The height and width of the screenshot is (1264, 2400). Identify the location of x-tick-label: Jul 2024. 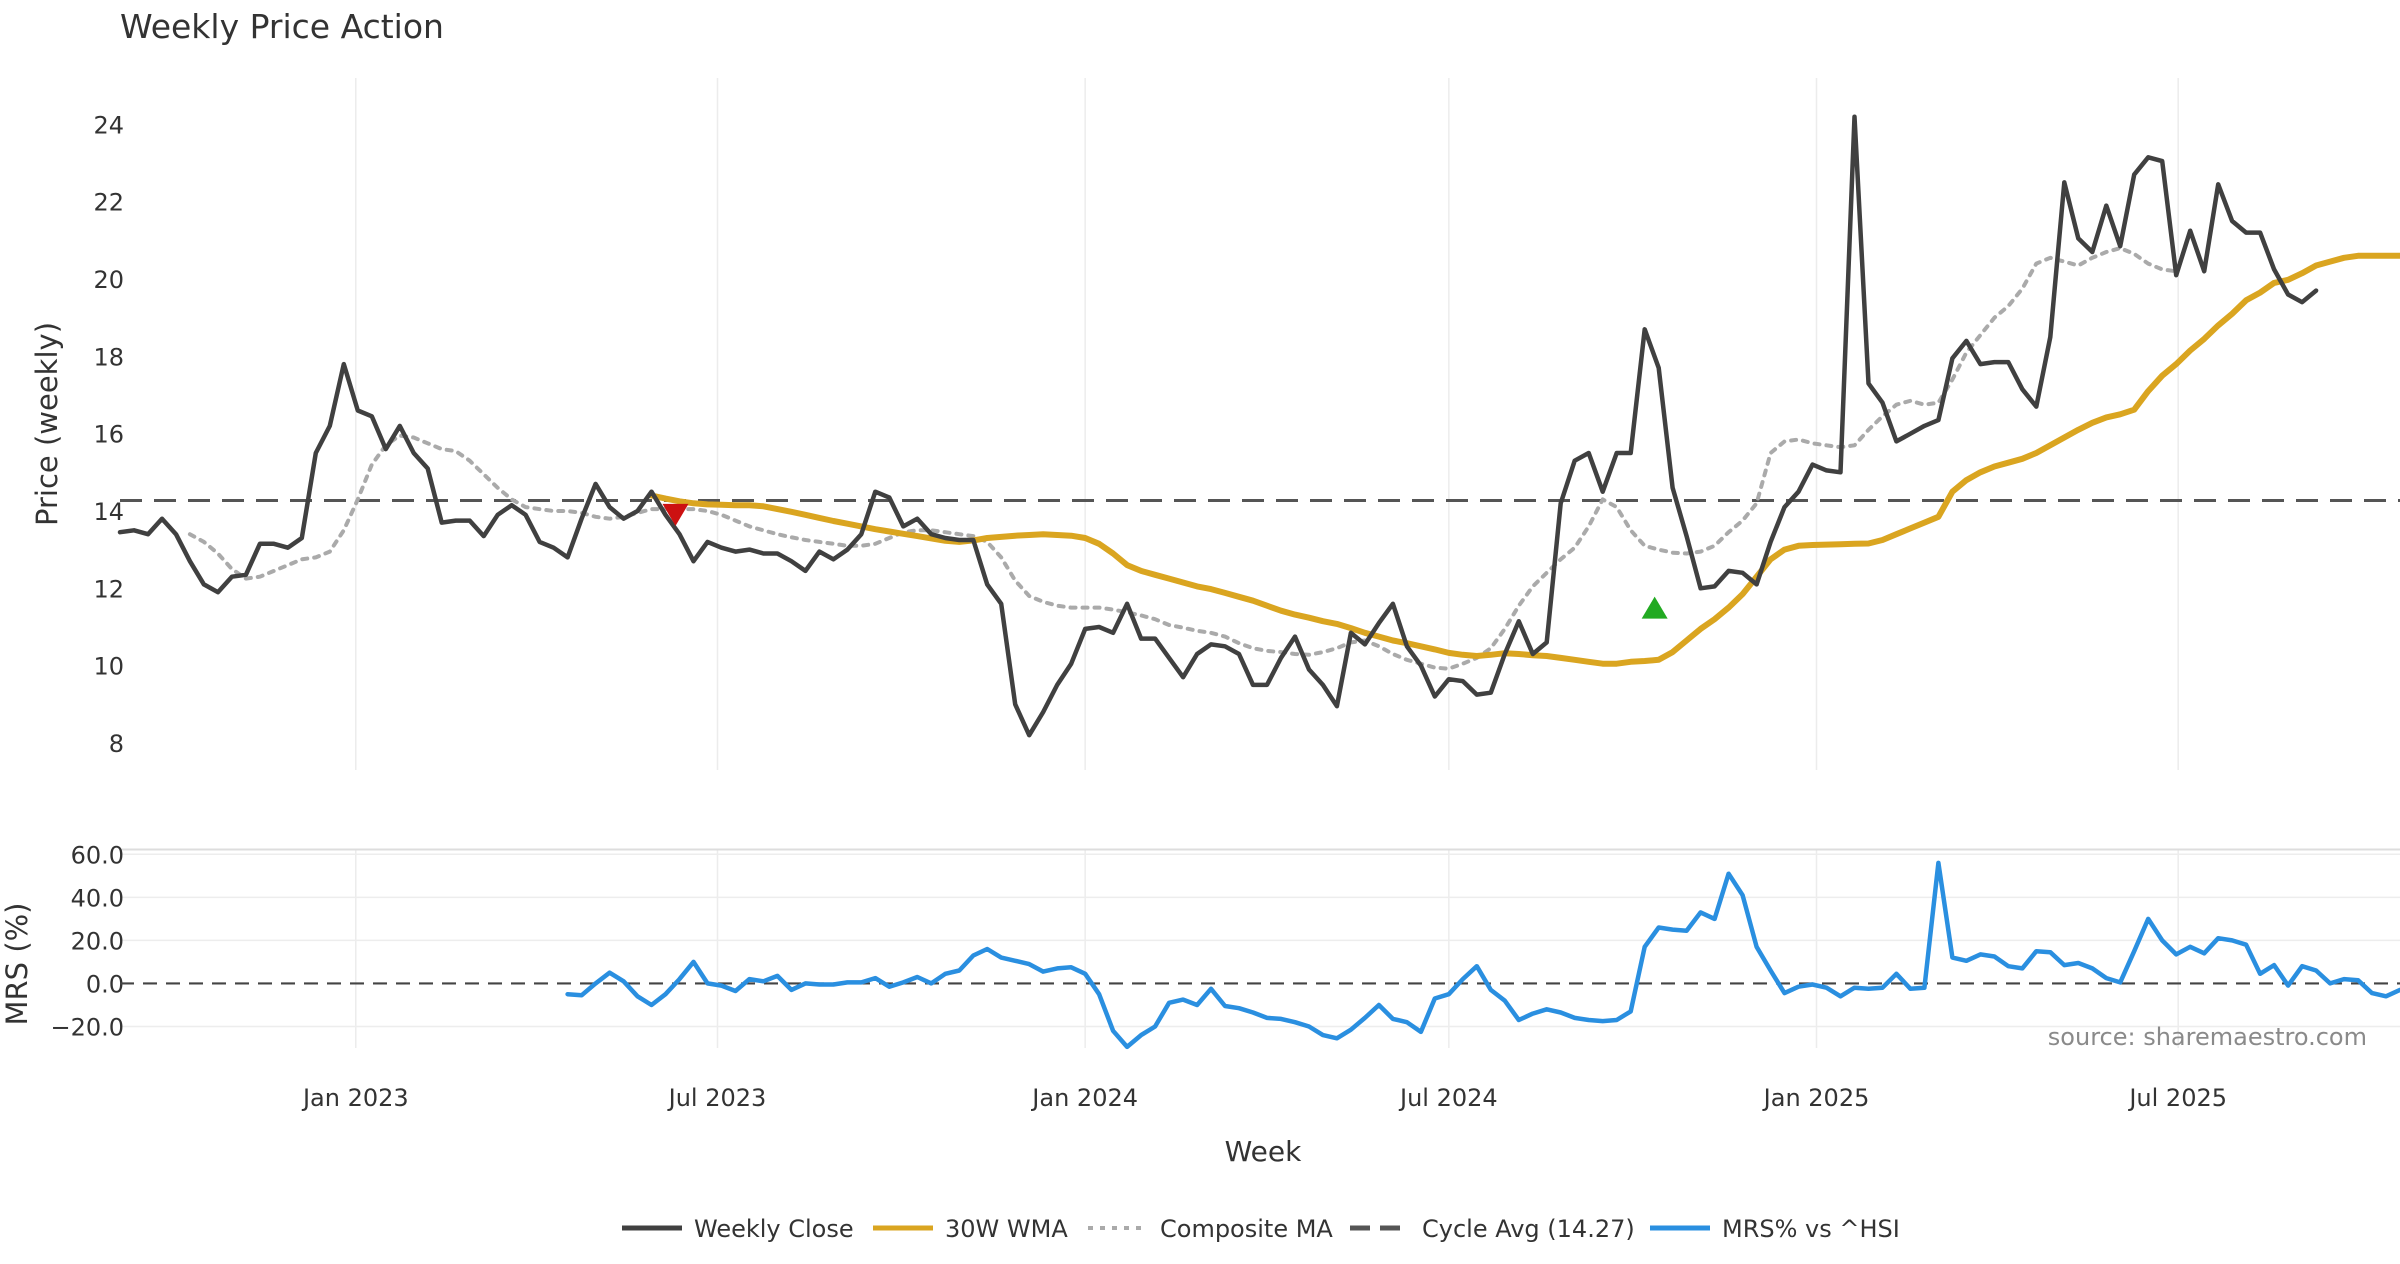
(1448, 1098).